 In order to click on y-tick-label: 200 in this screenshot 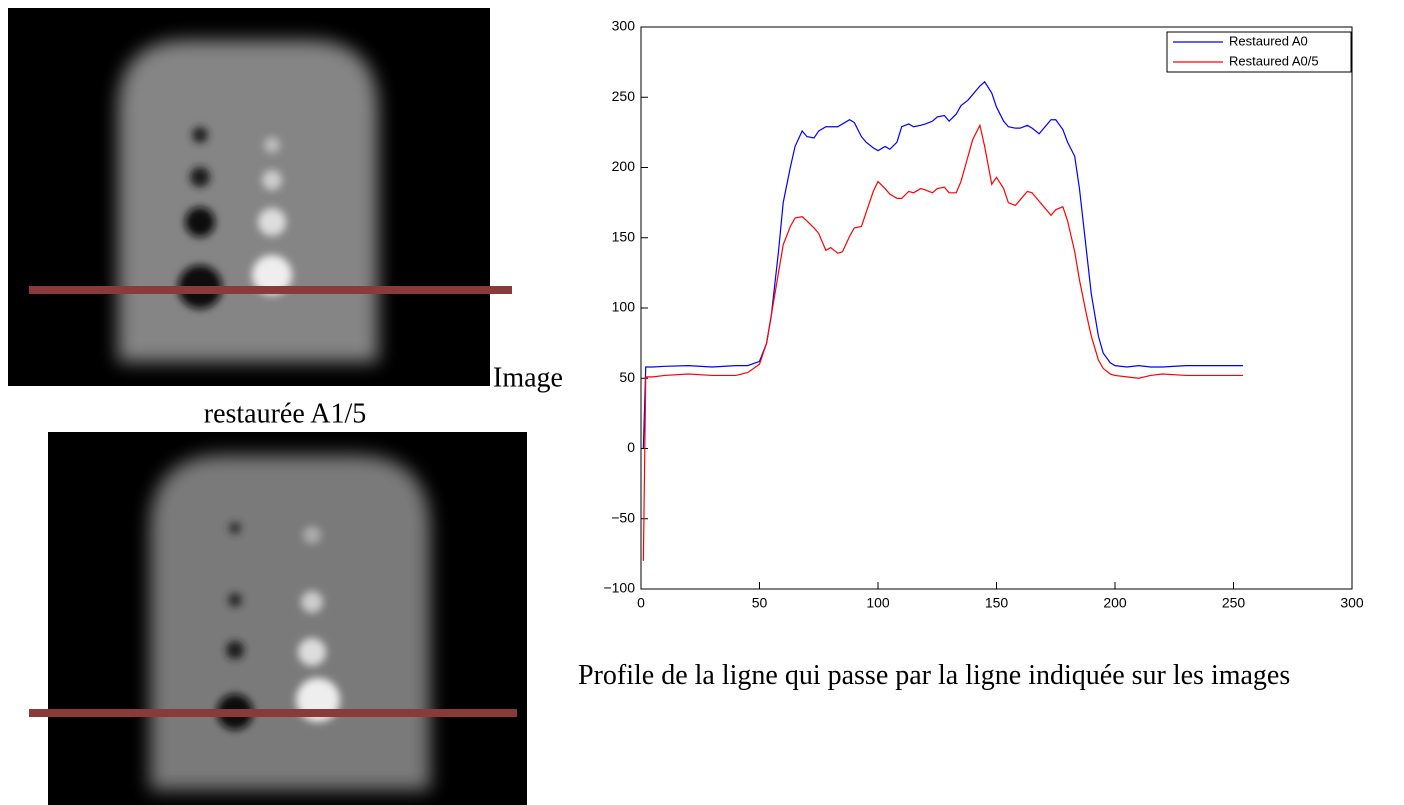, I will do `click(624, 166)`.